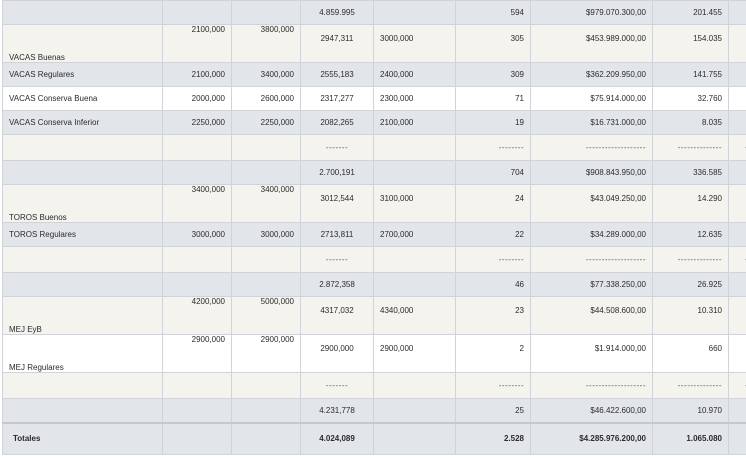 Image resolution: width=746 pixels, height=460 pixels. I want to click on head-count-cell: 309, so click(493, 74).